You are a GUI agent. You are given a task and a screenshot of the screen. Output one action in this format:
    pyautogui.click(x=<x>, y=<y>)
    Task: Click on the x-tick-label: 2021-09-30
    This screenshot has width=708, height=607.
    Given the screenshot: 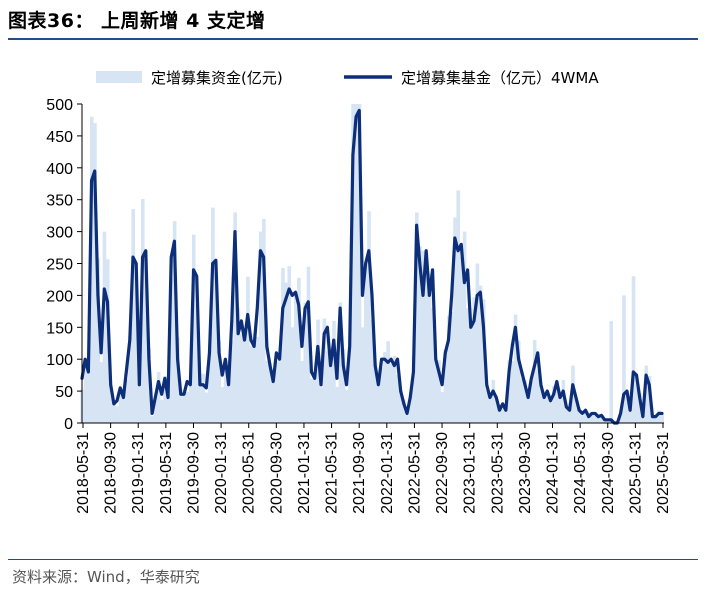 What is the action you would take?
    pyautogui.click(x=359, y=473)
    